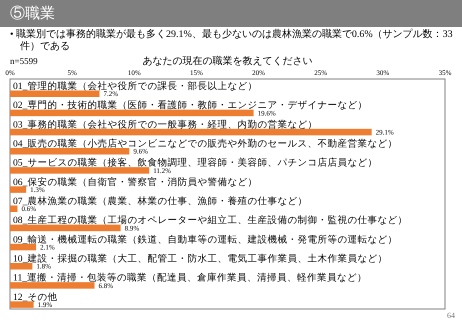 The width and height of the screenshot is (462, 320). What do you see at coordinates (205, 144) in the screenshot?
I see `y-tick-label: 04_販売の職業（小売店やコンビニなどでの販売や外勤のセールス、不動産営業など）` at bounding box center [205, 144].